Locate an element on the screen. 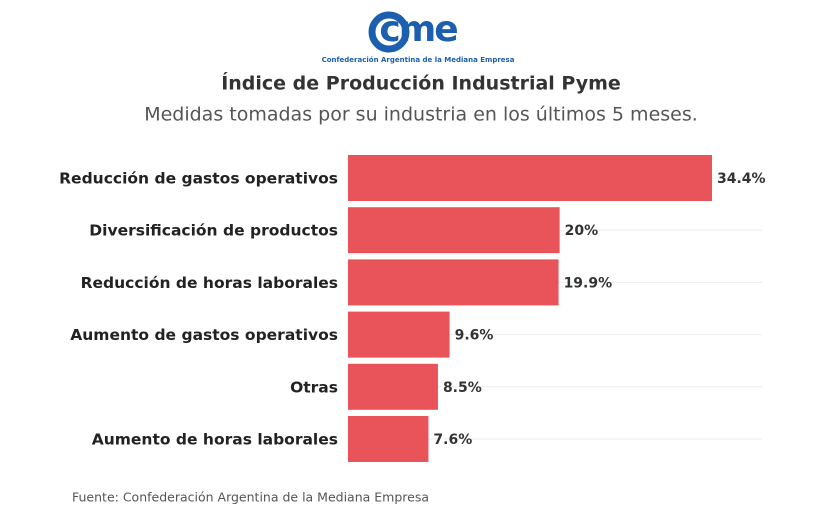  value-label: 34.4% is located at coordinates (741, 179).